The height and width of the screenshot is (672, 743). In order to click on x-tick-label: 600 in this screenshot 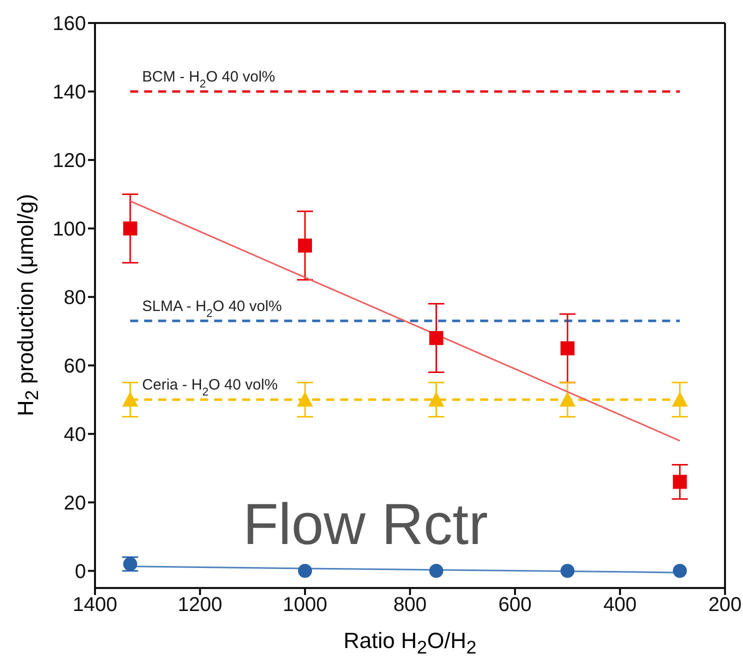, I will do `click(515, 605)`.